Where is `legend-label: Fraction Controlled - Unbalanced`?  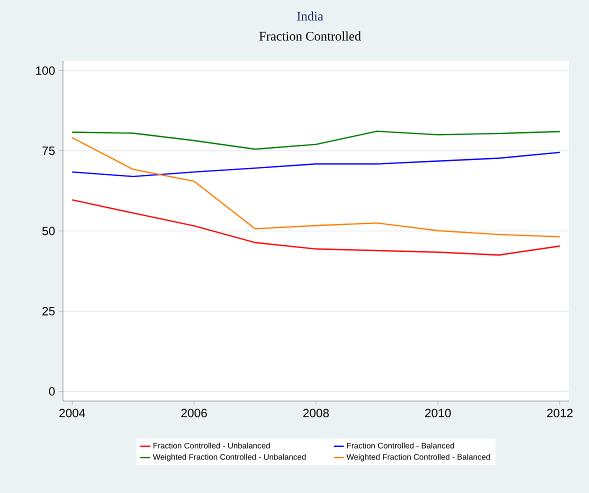
legend-label: Fraction Controlled - Unbalanced is located at coordinates (212, 445).